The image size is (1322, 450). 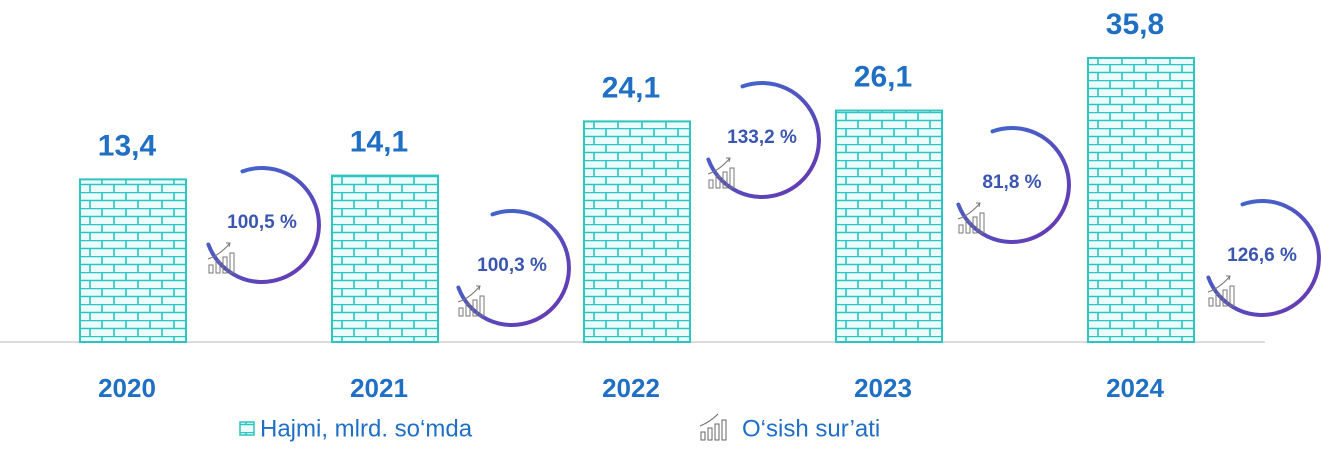 I want to click on x-tick-label: 2021, so click(x=379, y=388).